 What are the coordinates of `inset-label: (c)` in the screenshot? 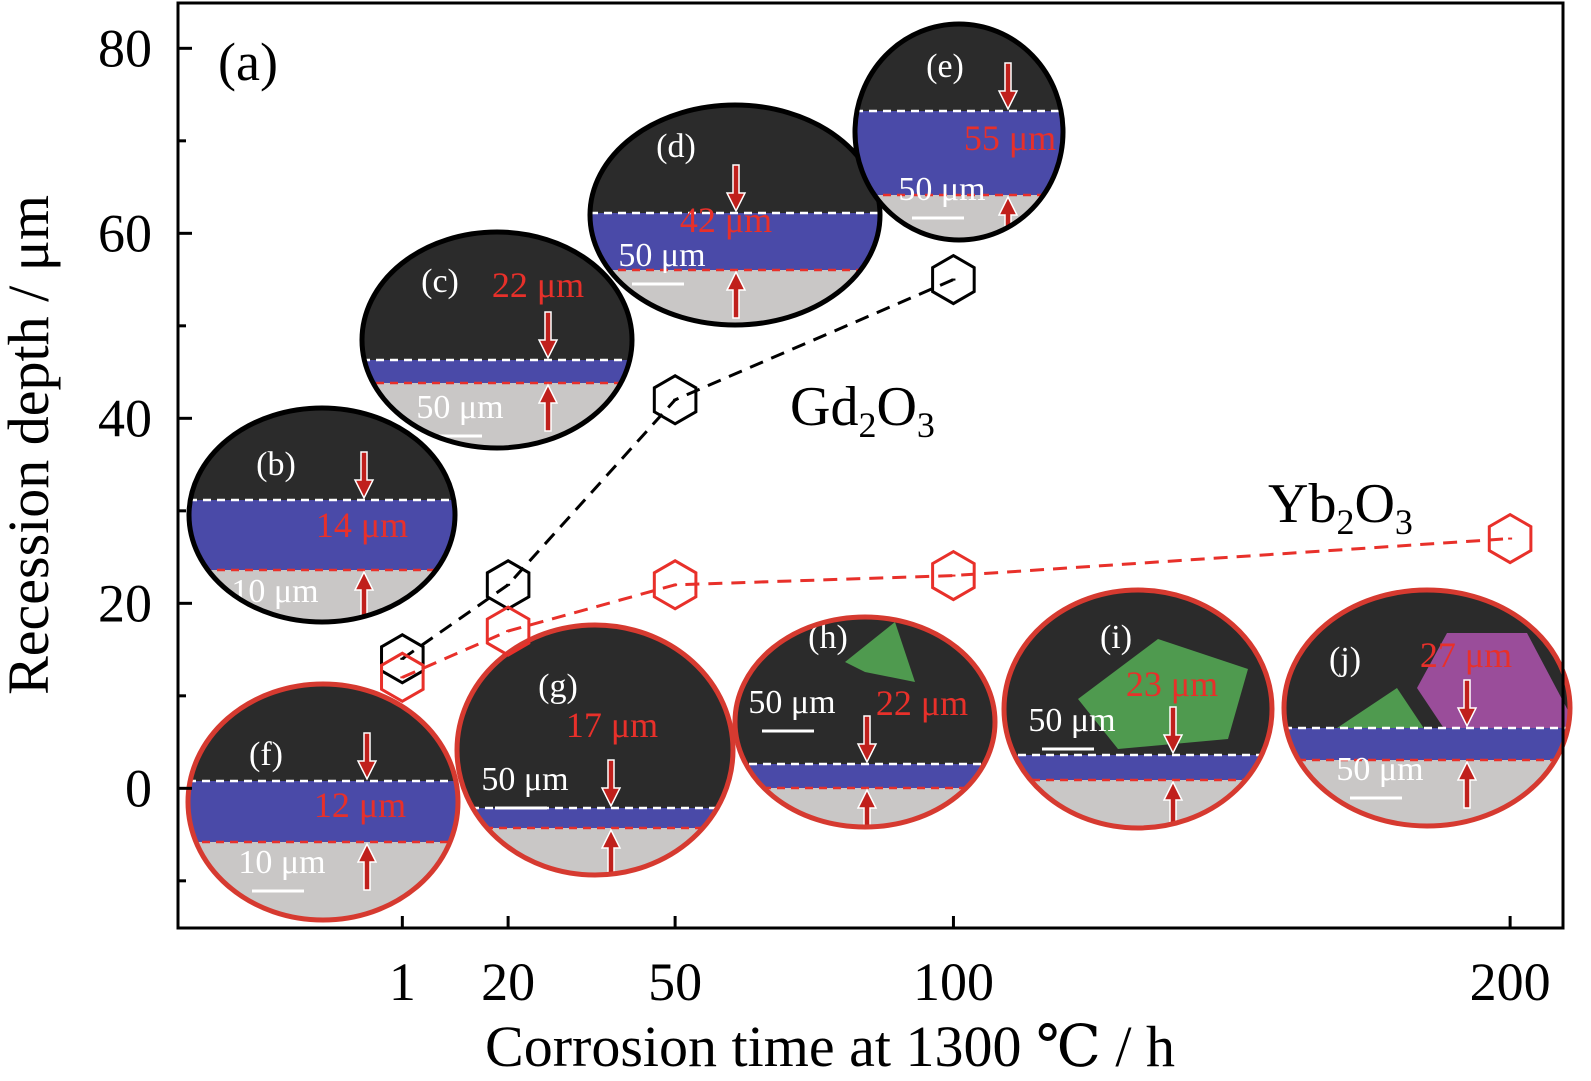 It's located at (440, 281).